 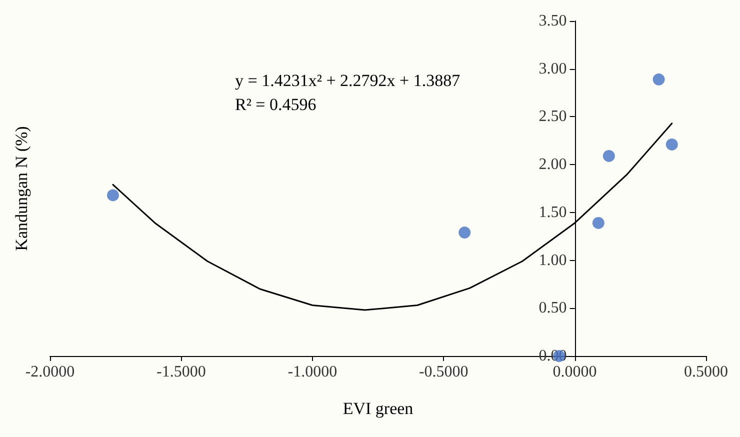 I want to click on y-tick-label: 0.50, so click(x=552, y=308).